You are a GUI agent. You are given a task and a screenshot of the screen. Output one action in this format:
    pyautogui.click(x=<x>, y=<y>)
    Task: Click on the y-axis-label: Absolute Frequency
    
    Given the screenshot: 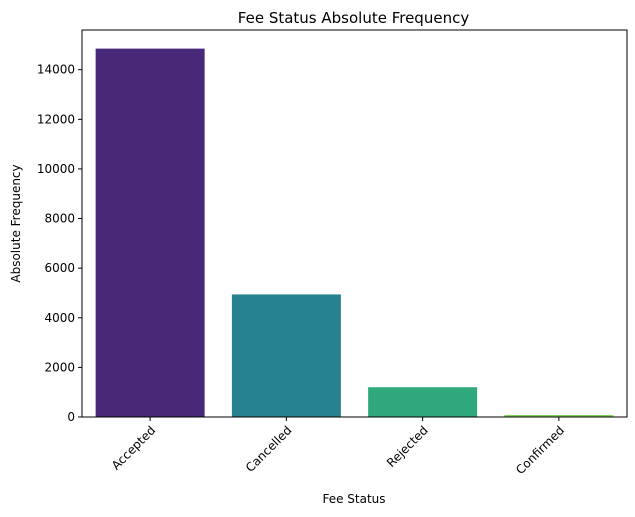 What is the action you would take?
    pyautogui.click(x=16, y=223)
    